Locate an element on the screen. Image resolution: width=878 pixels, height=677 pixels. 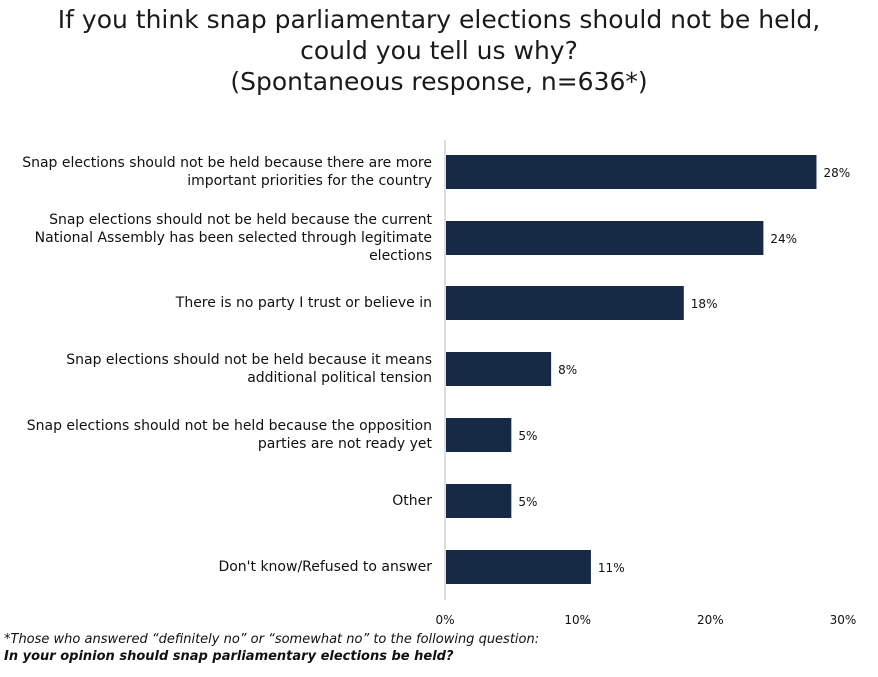
x-tick-label: 30% is located at coordinates (843, 620).